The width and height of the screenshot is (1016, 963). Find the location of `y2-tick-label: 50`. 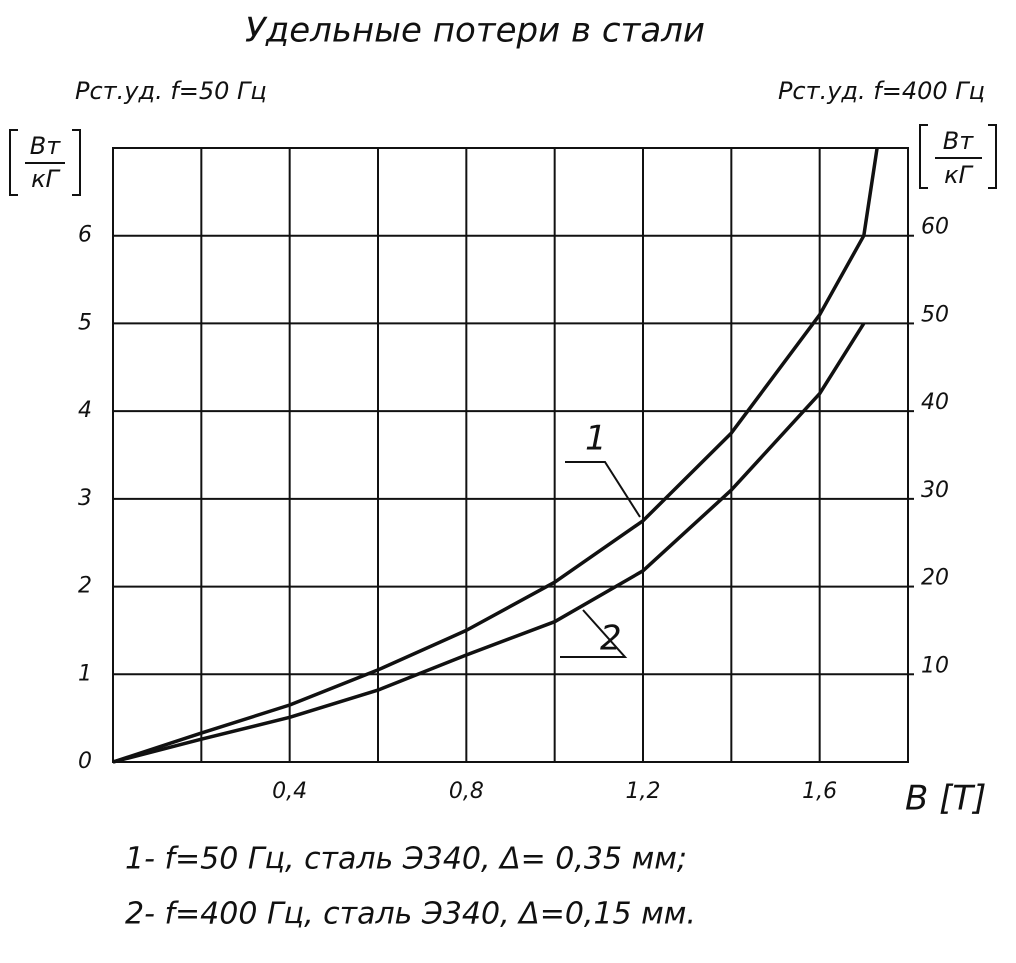

y2-tick-label: 50 is located at coordinates (935, 314).